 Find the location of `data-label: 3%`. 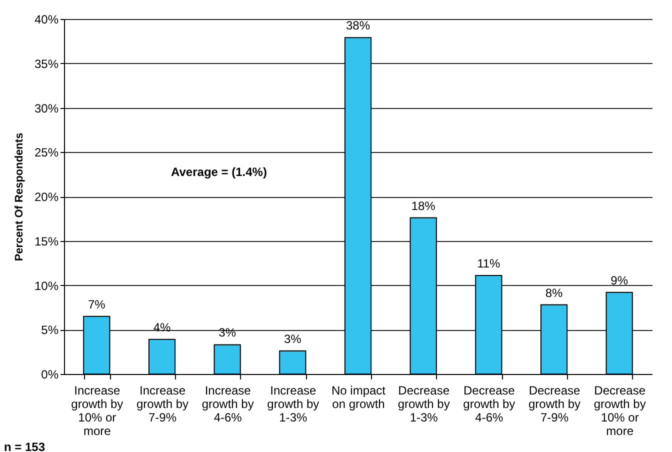

data-label: 3% is located at coordinates (293, 339).